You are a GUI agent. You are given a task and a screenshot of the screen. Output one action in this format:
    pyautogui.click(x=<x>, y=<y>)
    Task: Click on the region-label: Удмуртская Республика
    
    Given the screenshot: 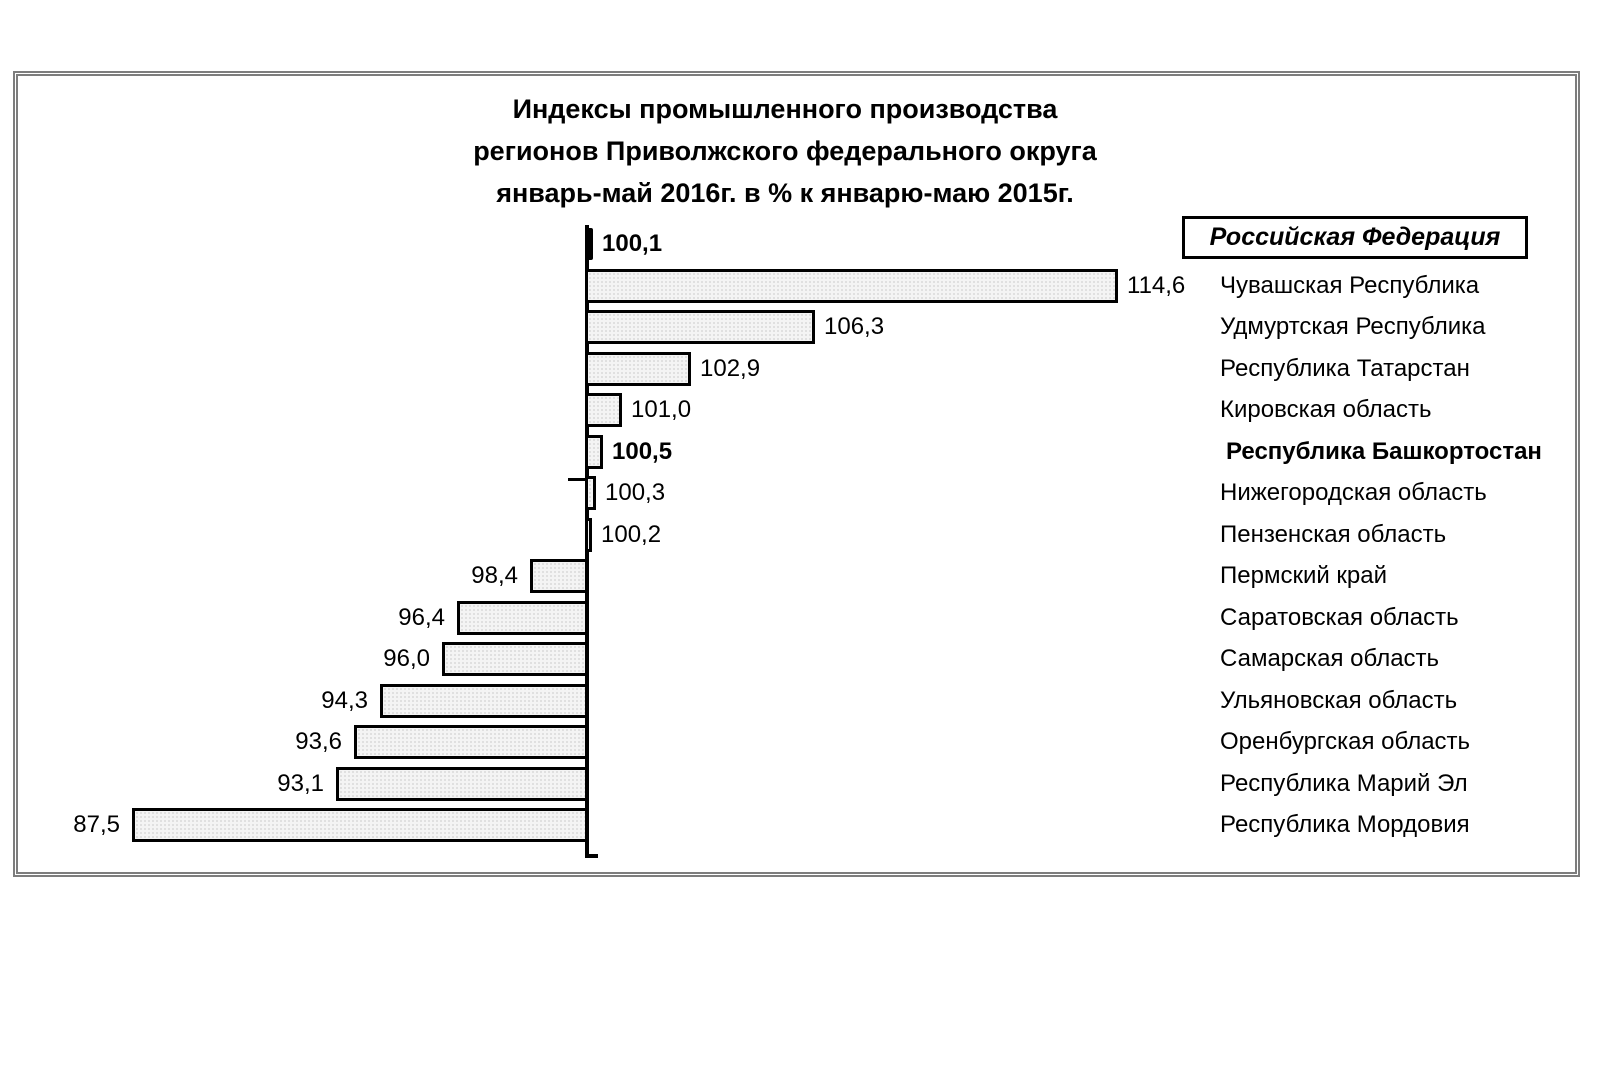 What is the action you would take?
    pyautogui.click(x=1353, y=326)
    